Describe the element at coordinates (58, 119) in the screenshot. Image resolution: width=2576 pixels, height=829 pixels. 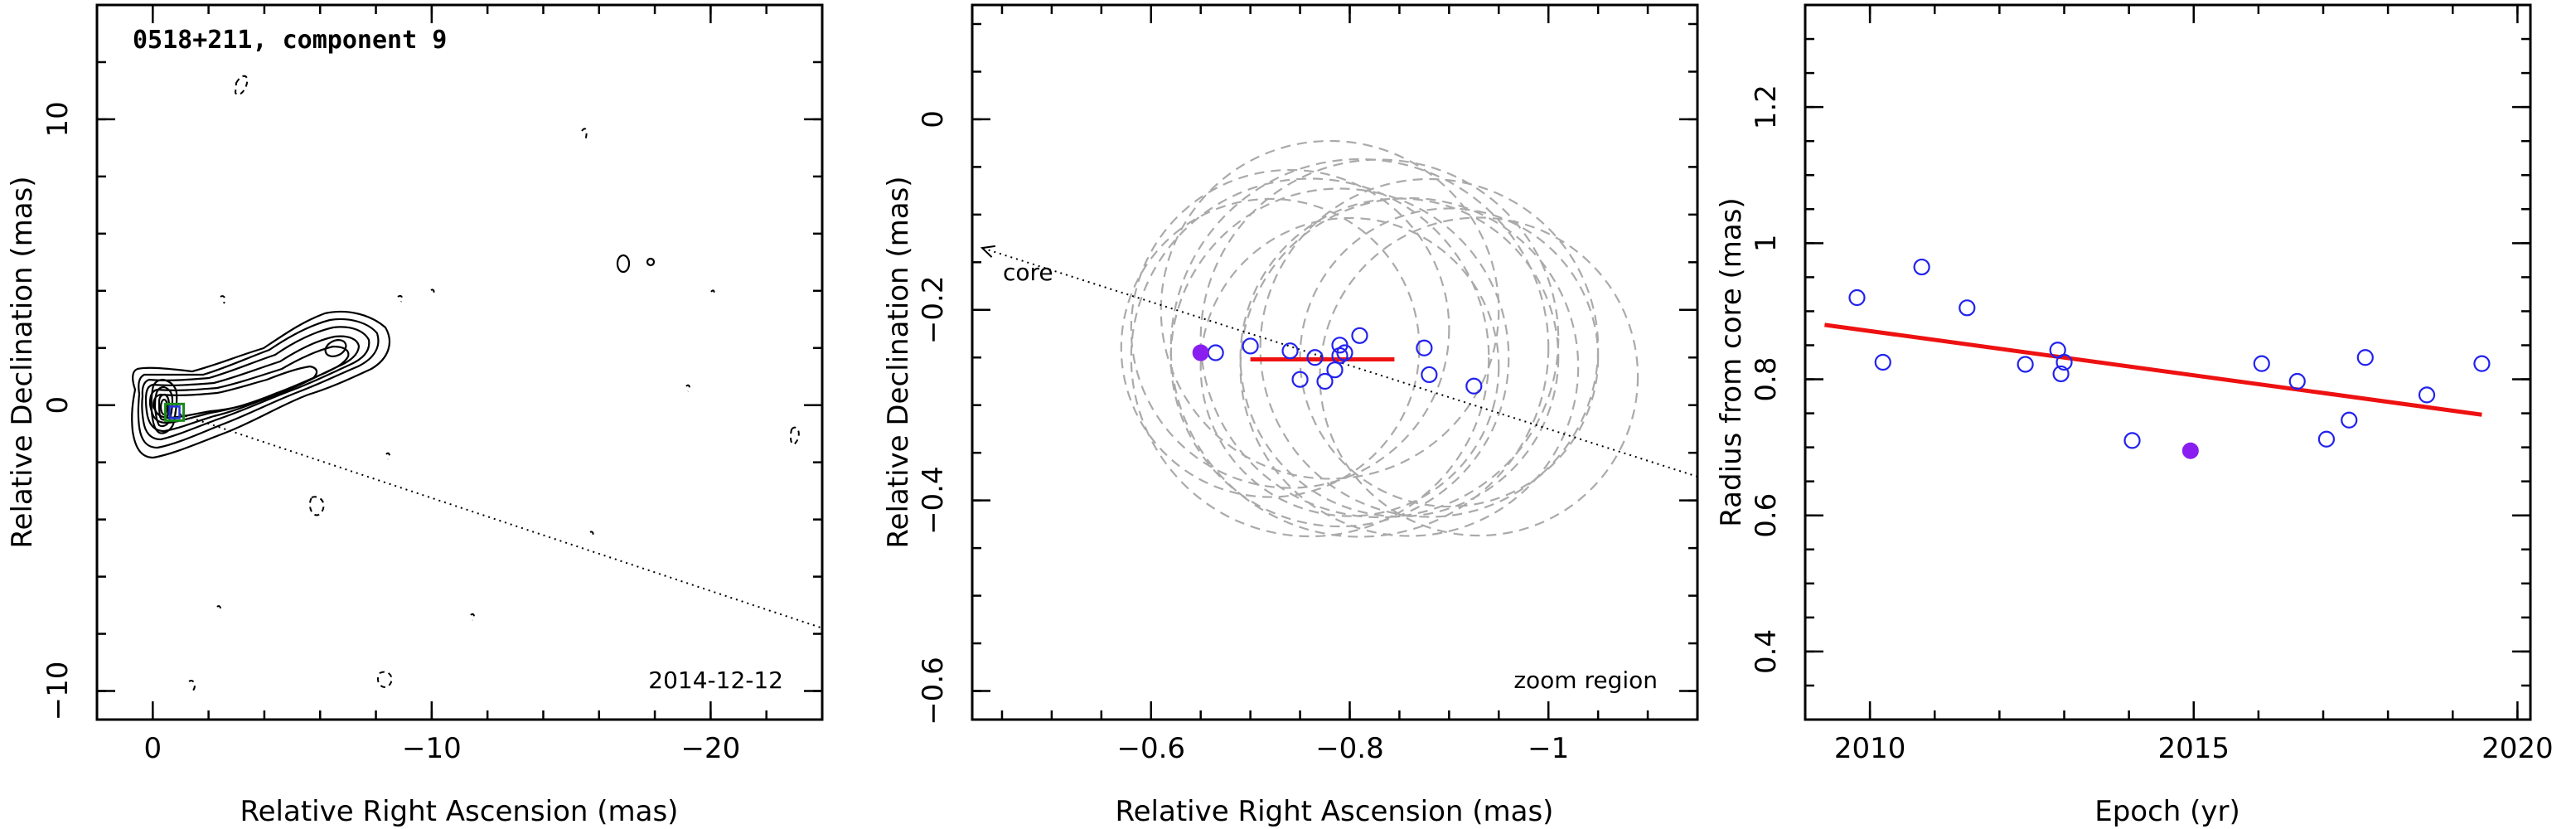
I see `y-tick-label: 10` at that location.